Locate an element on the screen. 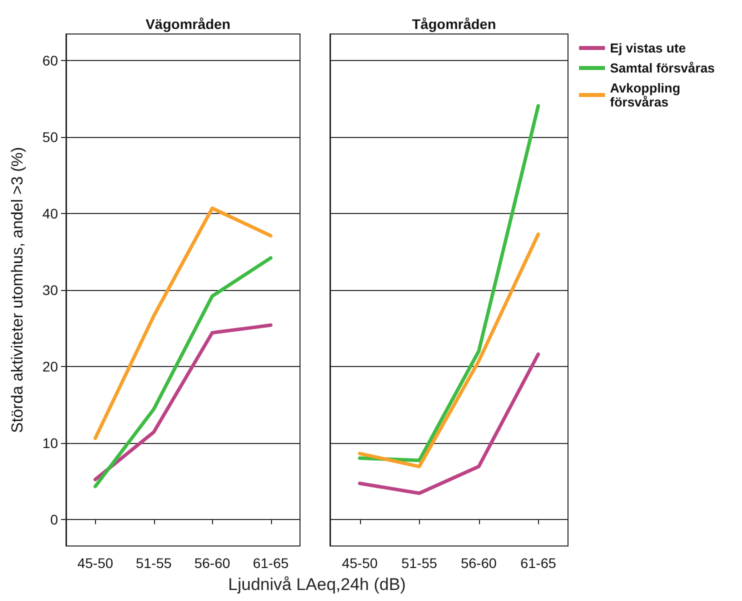 The height and width of the screenshot is (601, 742). y-tick-label: 50 is located at coordinates (50, 137).